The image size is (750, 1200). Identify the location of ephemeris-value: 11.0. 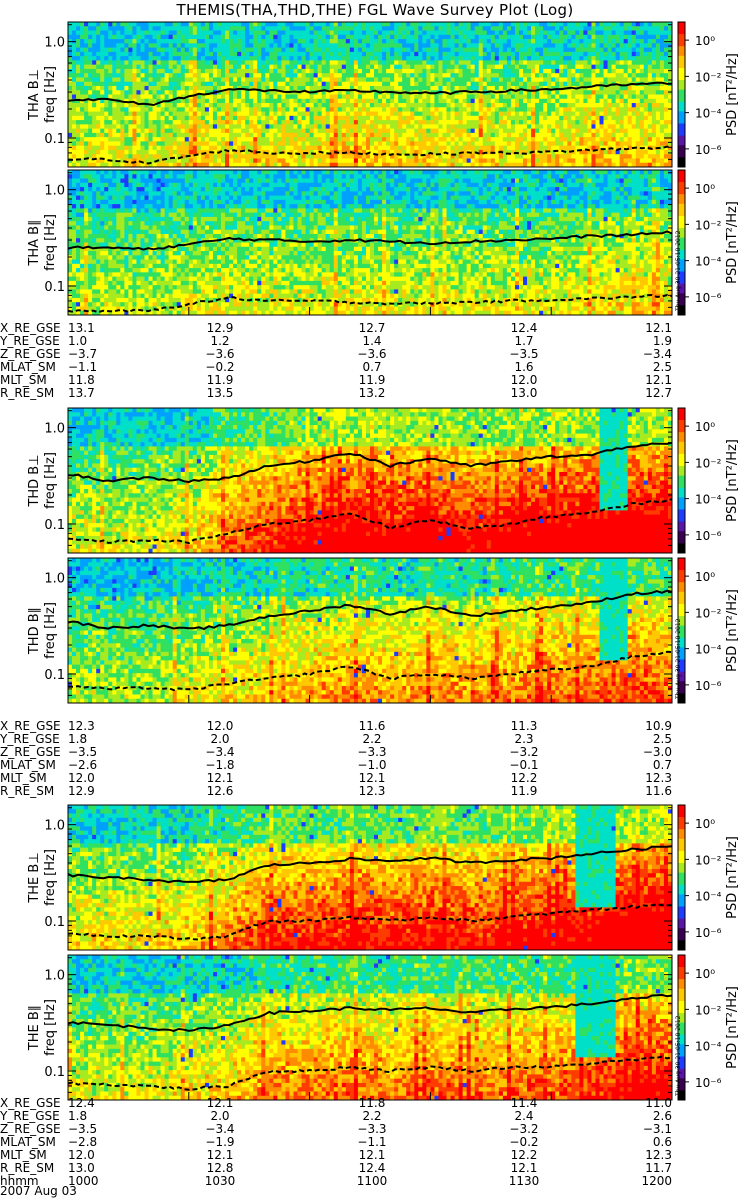
(658, 1103).